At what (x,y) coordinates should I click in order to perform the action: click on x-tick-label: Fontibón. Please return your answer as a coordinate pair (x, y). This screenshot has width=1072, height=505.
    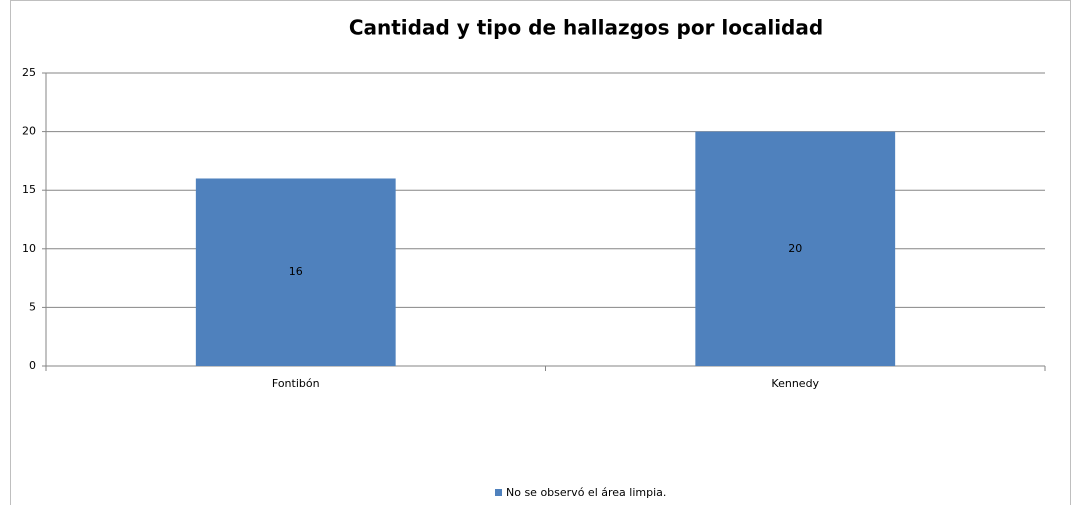
    Looking at the image, I should click on (296, 383).